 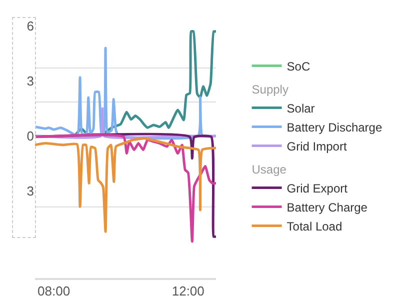 What do you see at coordinates (334, 127) in the screenshot?
I see `legend-label: Battery Discharge` at bounding box center [334, 127].